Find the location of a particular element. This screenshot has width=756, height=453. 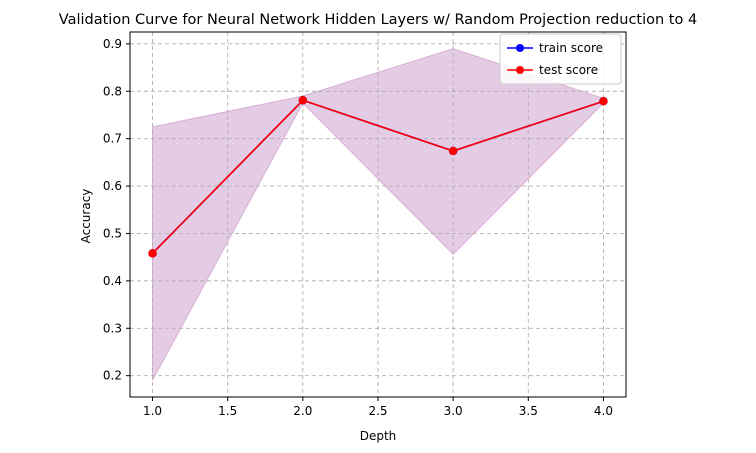

x-tick-label: 3.5 is located at coordinates (528, 411).